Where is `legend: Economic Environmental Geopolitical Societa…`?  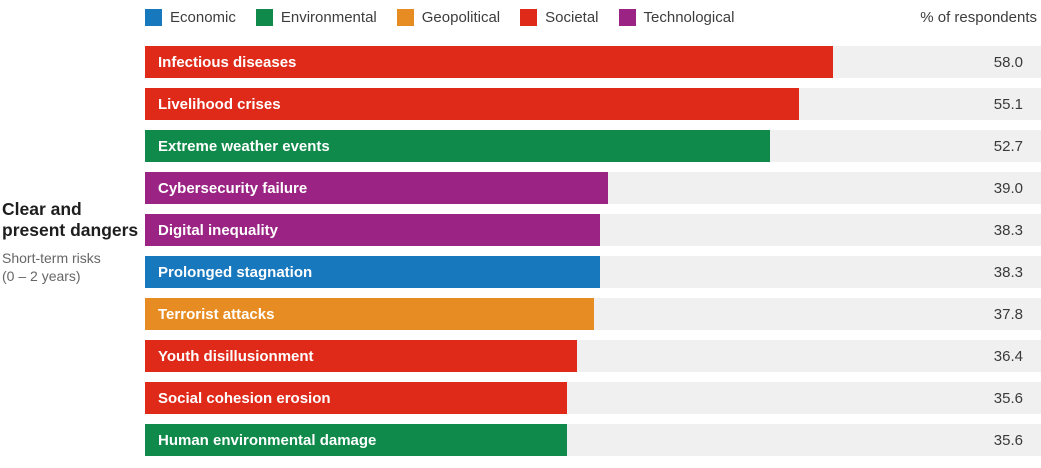
legend: Economic Environmental Geopolitical Societa… is located at coordinates (591, 17).